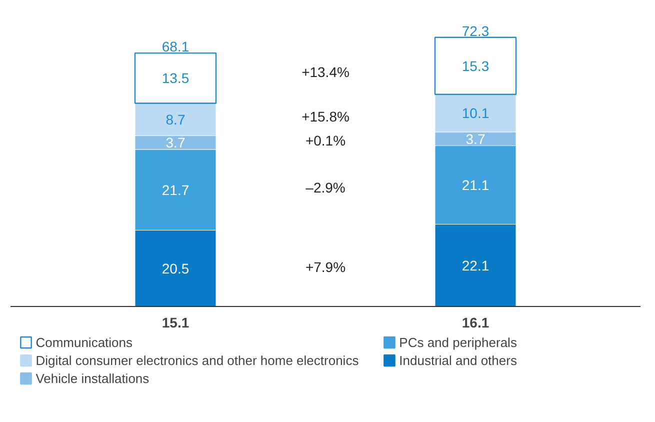  I want to click on data-label: 15.3, so click(476, 66).